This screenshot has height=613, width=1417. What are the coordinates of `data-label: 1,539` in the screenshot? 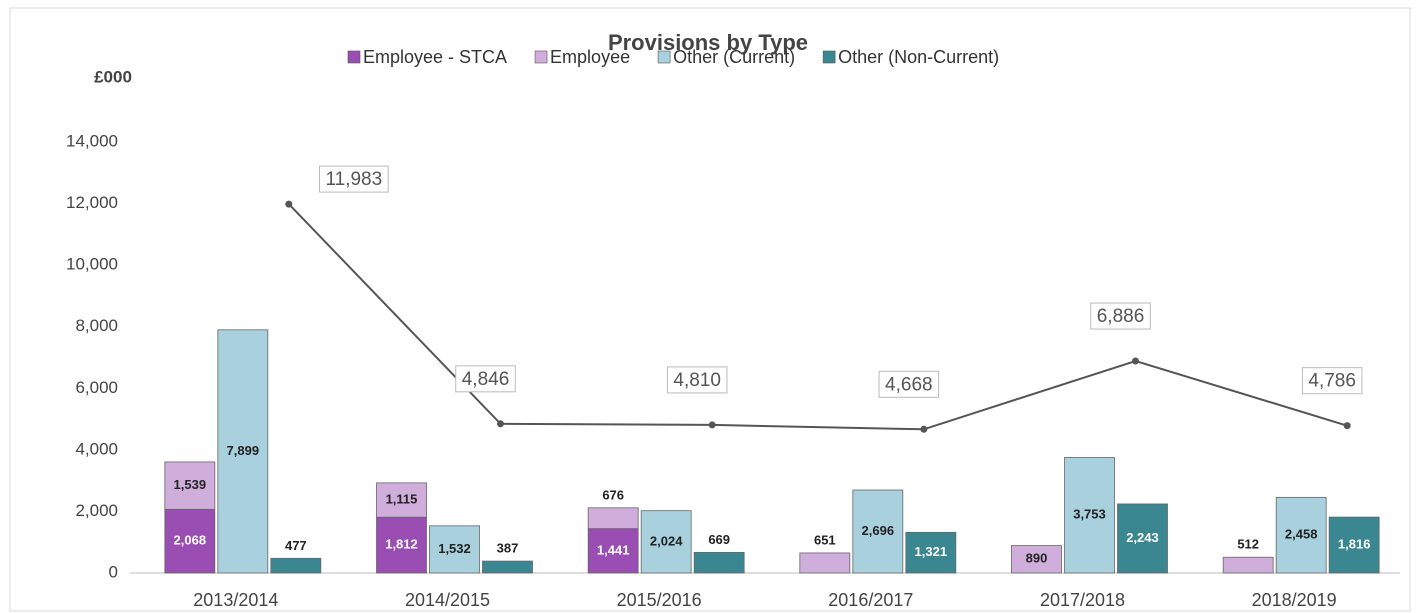 It's located at (190, 484).